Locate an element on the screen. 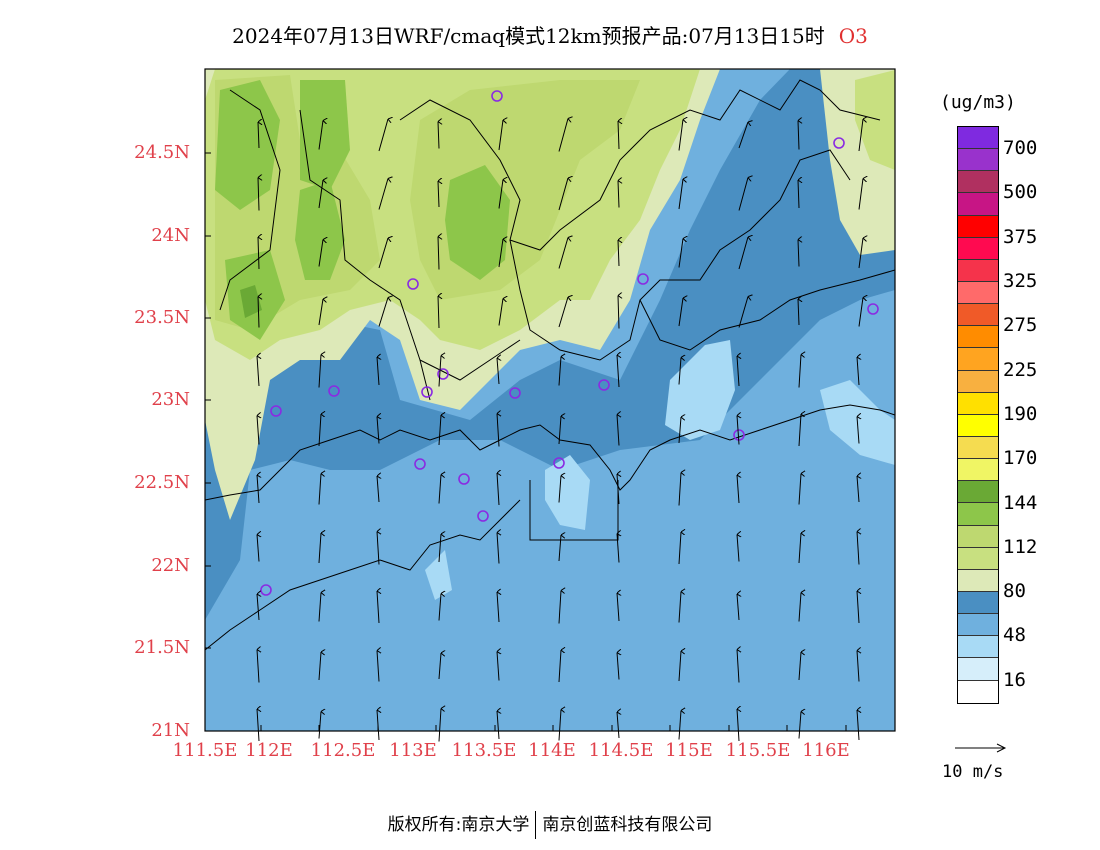 The height and width of the screenshot is (850, 1100). lat-label-22: 22N is located at coordinates (170, 565).